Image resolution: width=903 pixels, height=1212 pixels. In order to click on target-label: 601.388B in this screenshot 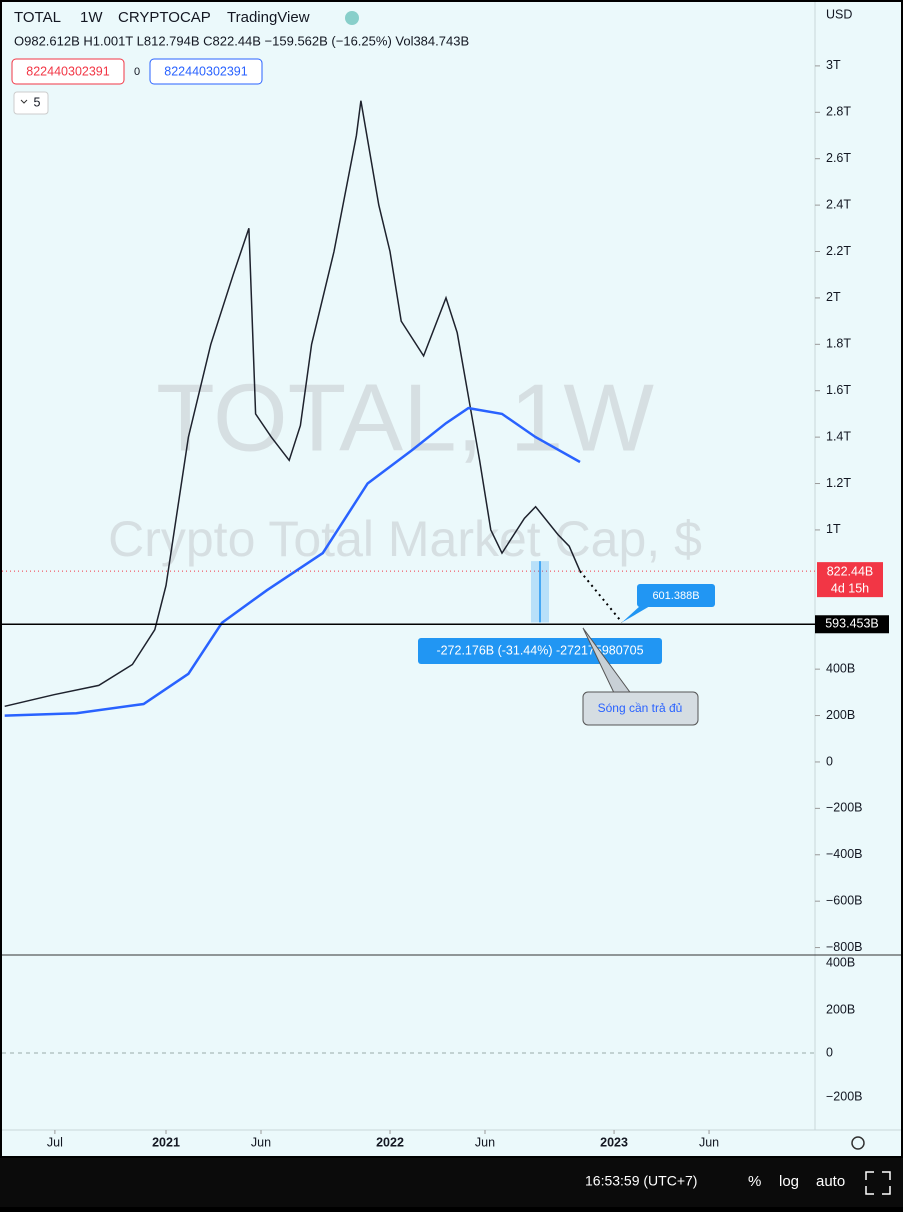, I will do `click(675, 596)`.